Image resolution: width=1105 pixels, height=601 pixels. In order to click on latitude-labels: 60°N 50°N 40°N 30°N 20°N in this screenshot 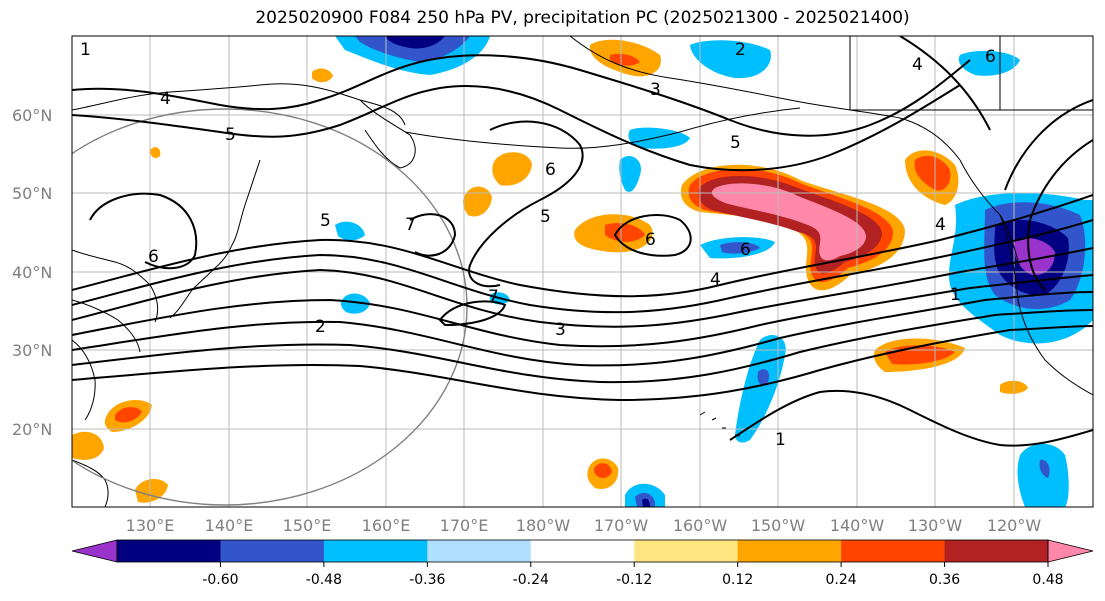, I will do `click(32, 272)`.